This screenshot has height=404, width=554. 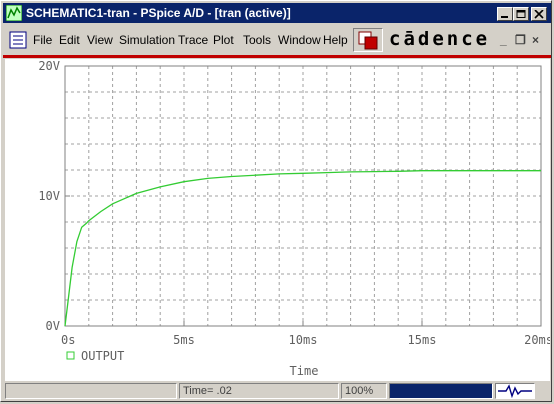 What do you see at coordinates (441, 391) in the screenshot?
I see `simulation-progress-bar` at bounding box center [441, 391].